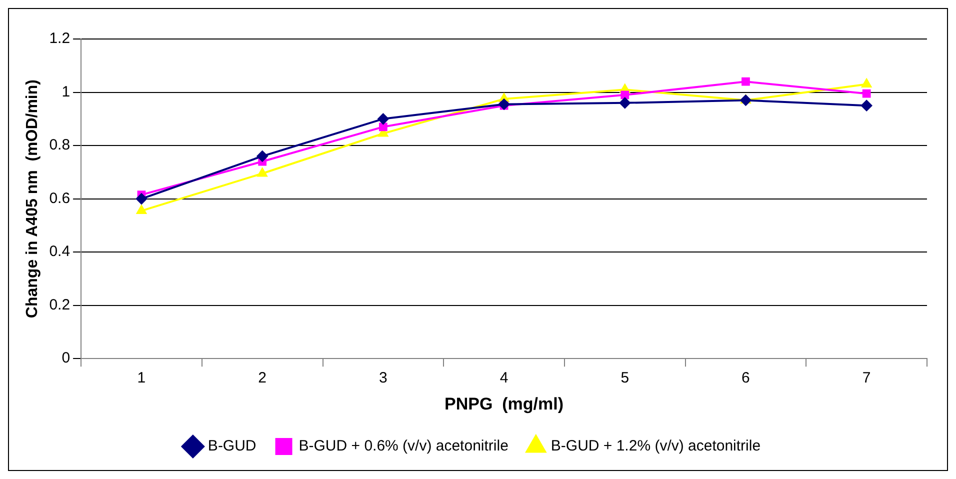 This screenshot has height=479, width=956. What do you see at coordinates (232, 446) in the screenshot?
I see `legend-label: B-GUD` at bounding box center [232, 446].